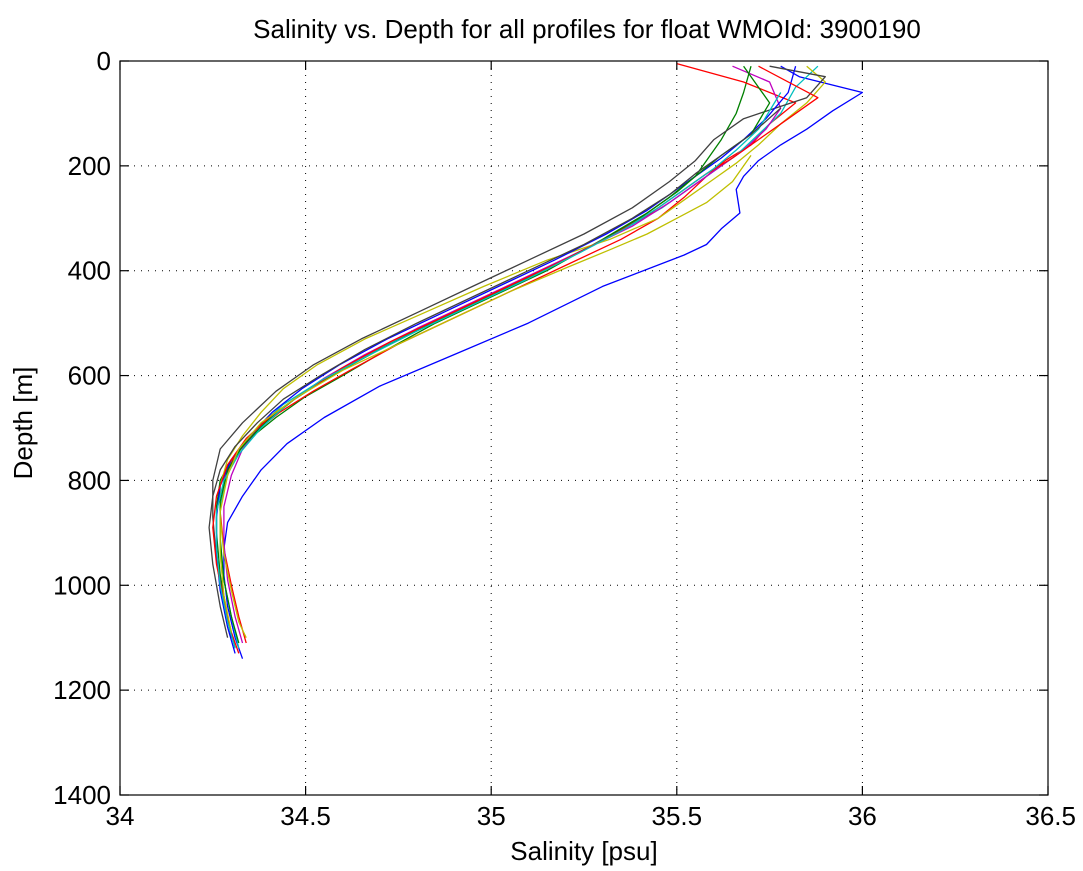 The height and width of the screenshot is (871, 1083). I want to click on y-tick-label: 1200, so click(82, 690).